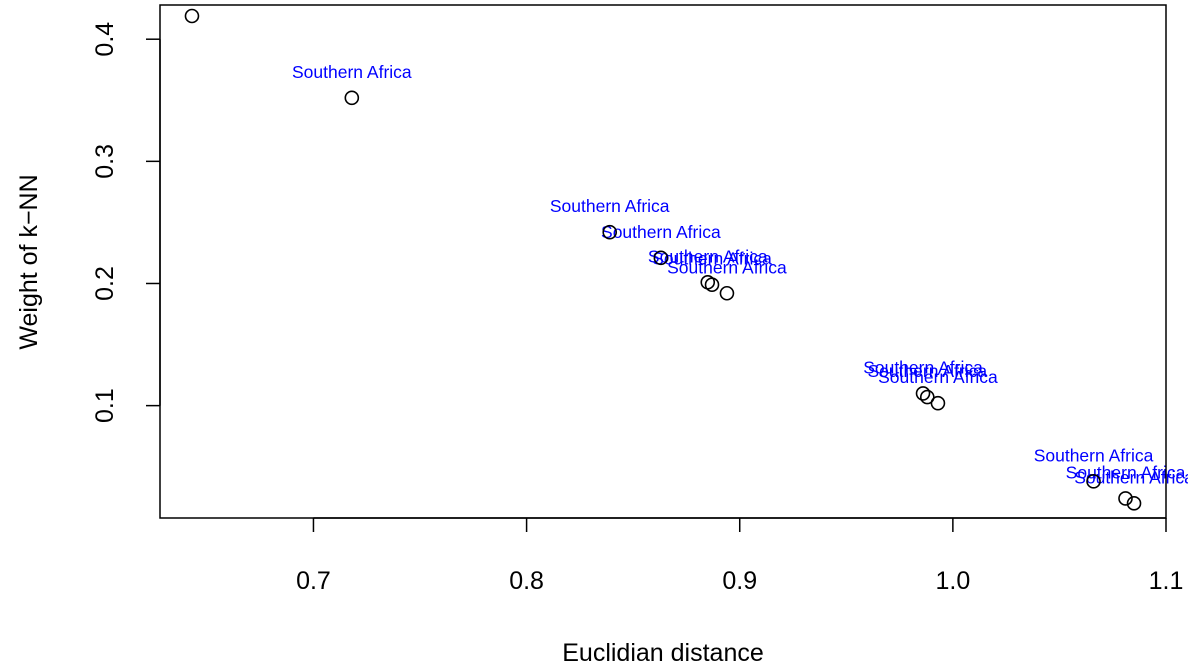 This screenshot has width=1188, height=670. Describe the element at coordinates (1166, 581) in the screenshot. I see `x-tick-label: 1.1` at that location.